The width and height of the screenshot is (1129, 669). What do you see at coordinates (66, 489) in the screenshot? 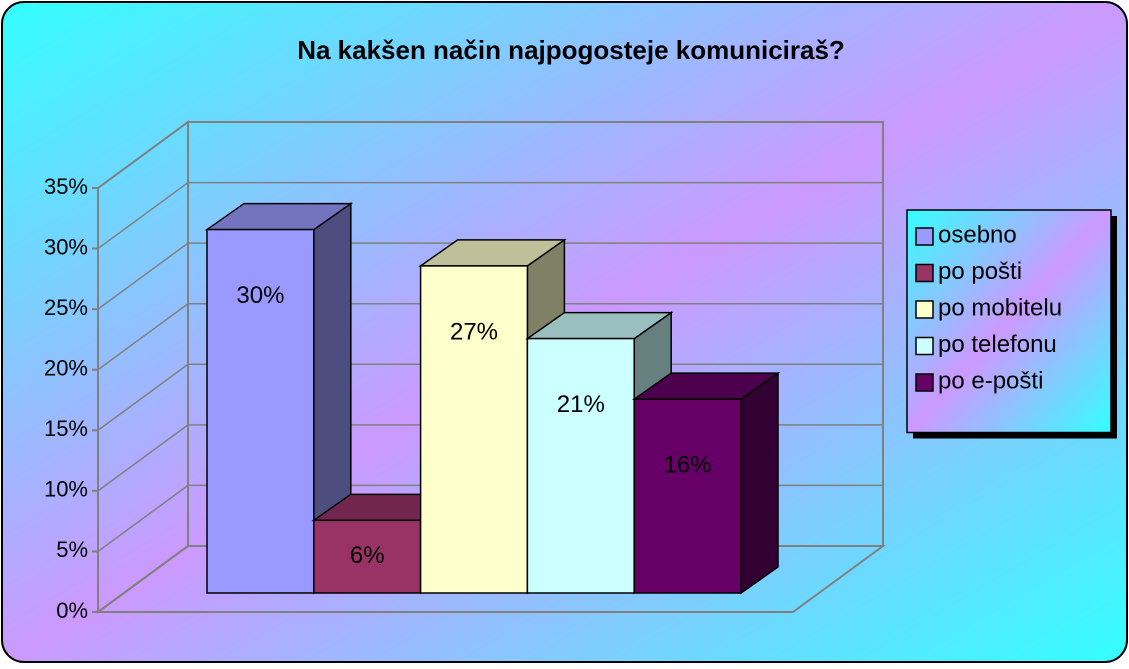
I see `y-tick-label: 10%` at bounding box center [66, 489].